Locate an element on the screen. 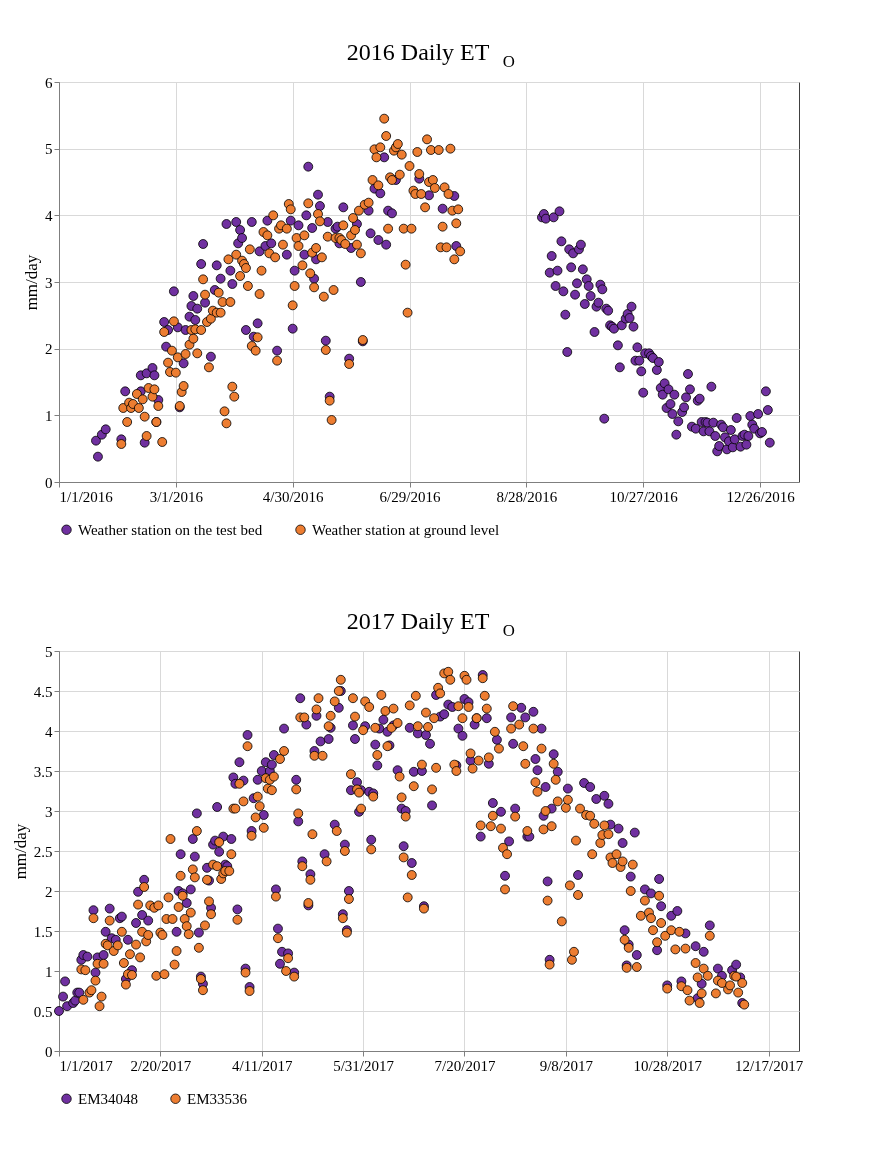  legend-label: Weather station on the test bed is located at coordinates (170, 529).